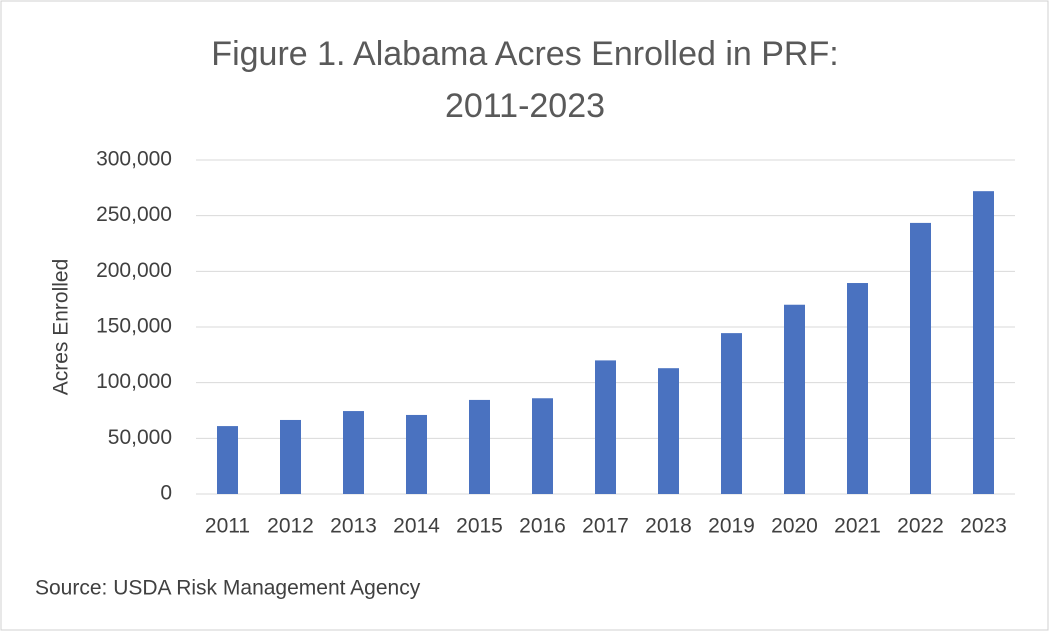 The image size is (1050, 632). What do you see at coordinates (605, 526) in the screenshot?
I see `x-tick-label: 2017` at bounding box center [605, 526].